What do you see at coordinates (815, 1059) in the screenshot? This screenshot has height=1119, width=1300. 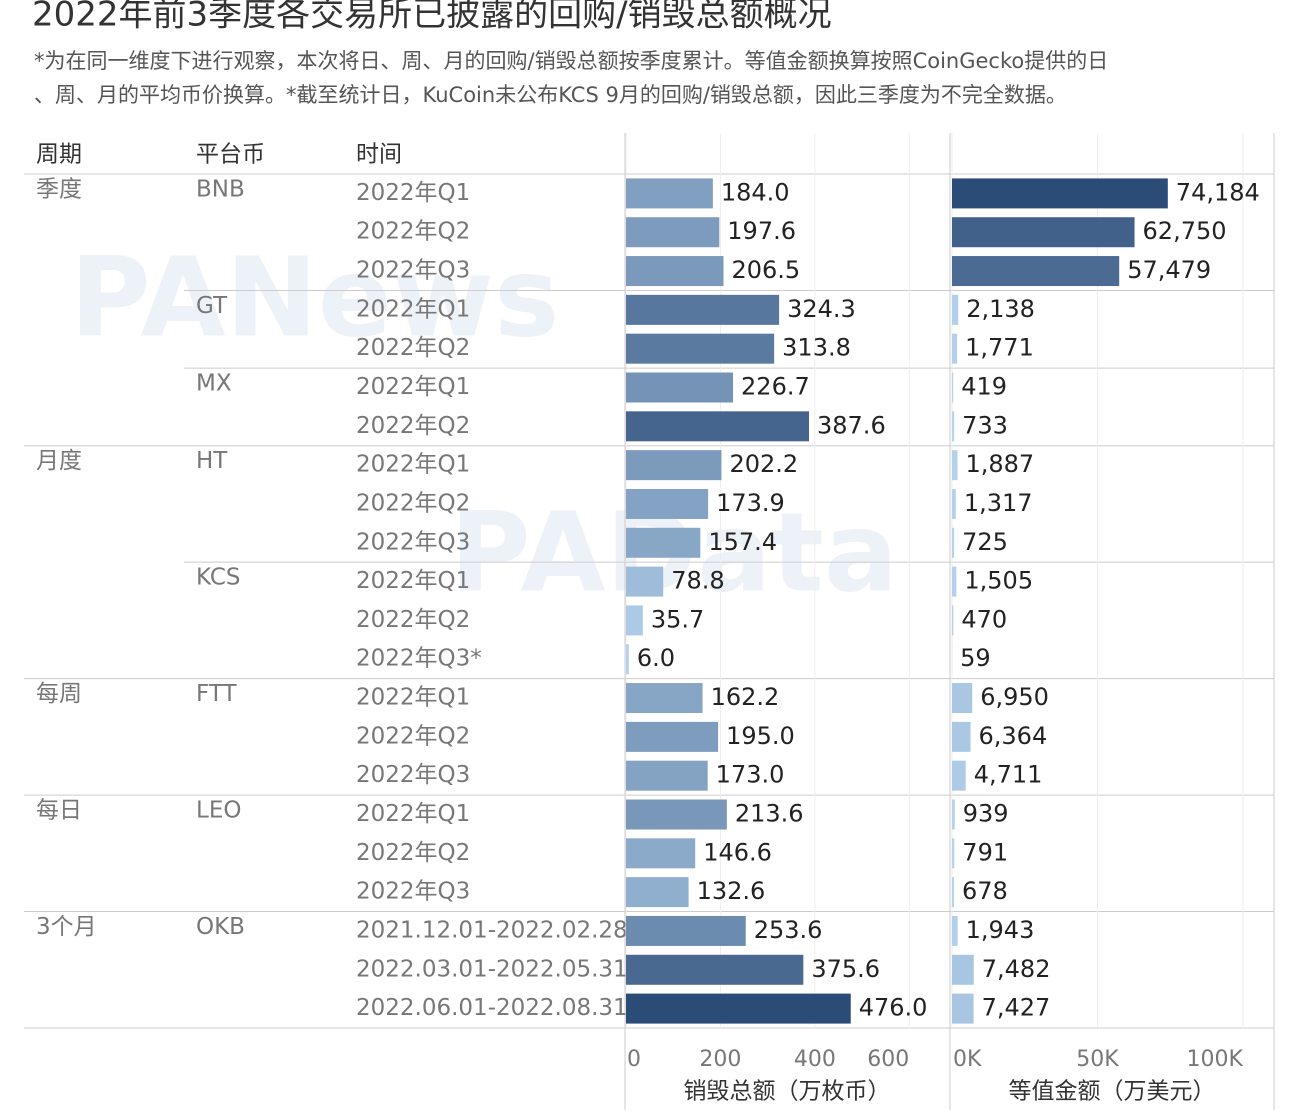 I see `x-tick-label: 400` at bounding box center [815, 1059].